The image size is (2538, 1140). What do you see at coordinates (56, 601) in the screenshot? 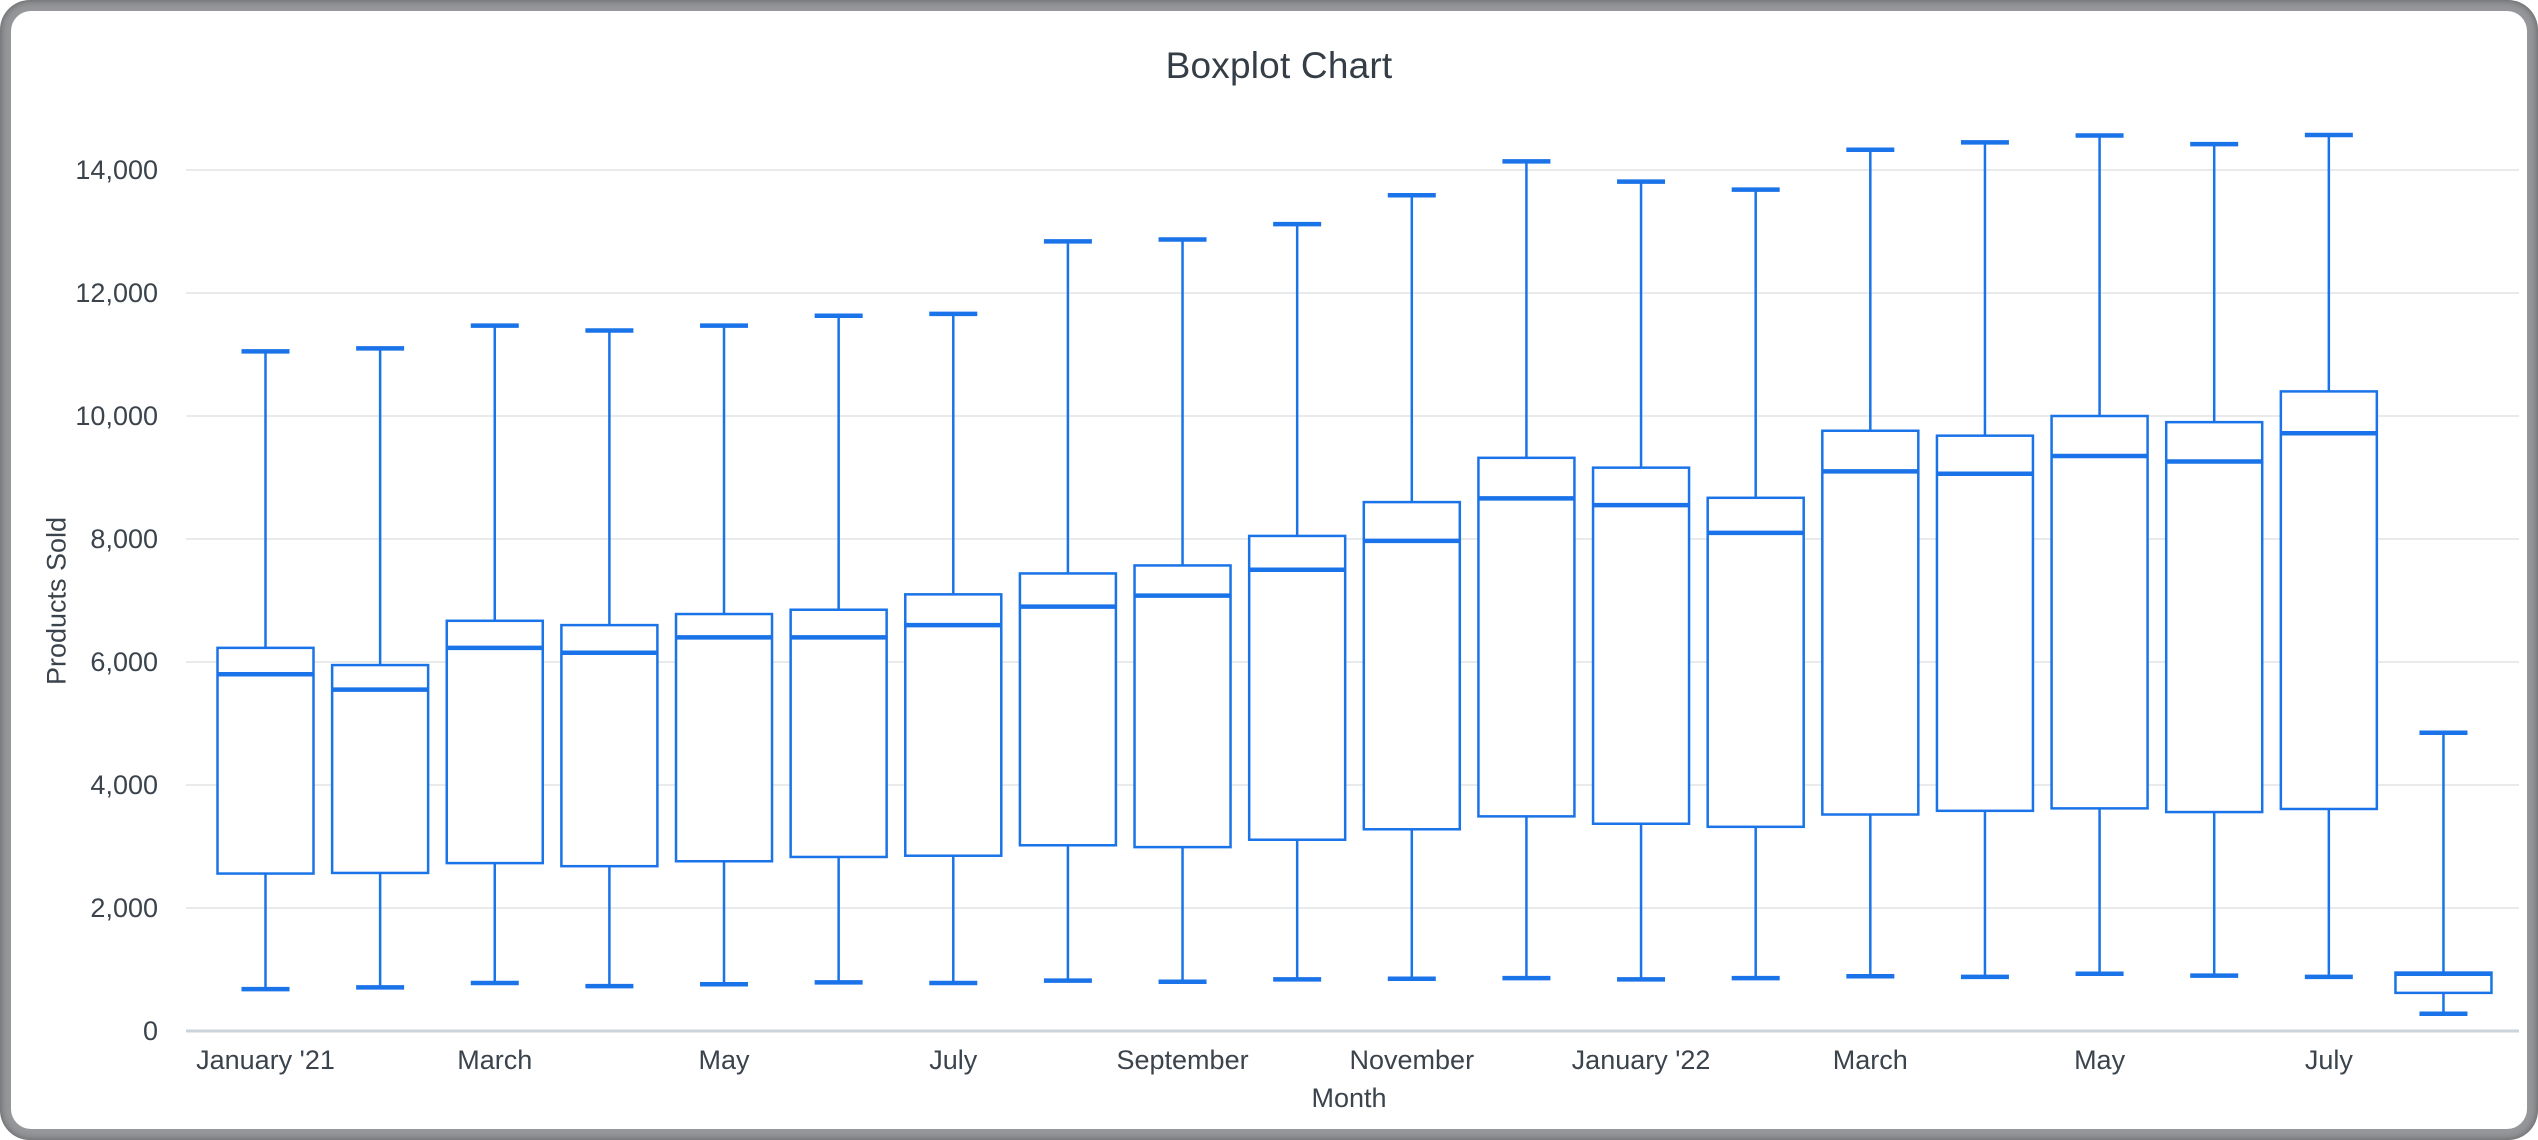
I see `y-axis-title: Products Sold` at bounding box center [56, 601].